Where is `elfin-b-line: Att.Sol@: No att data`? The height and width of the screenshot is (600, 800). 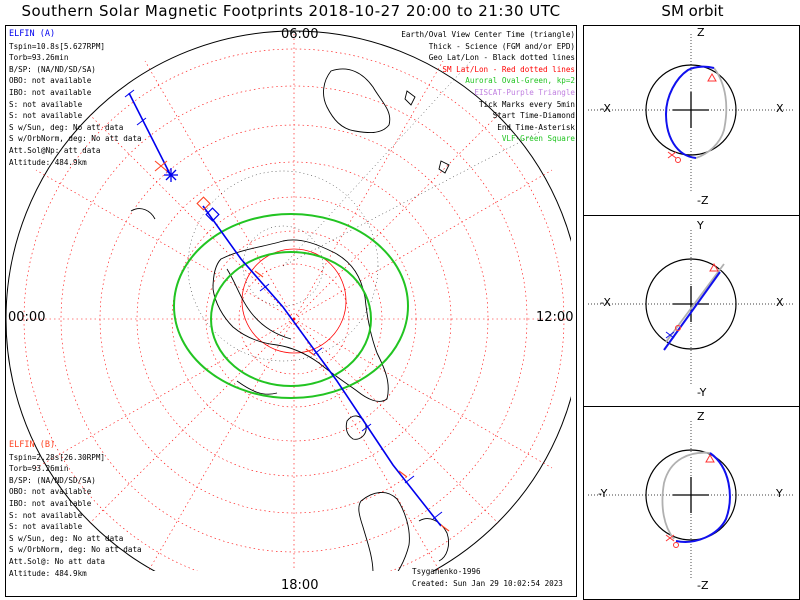 elfin-b-line: Att.Sol@: No att data is located at coordinates (57, 561).